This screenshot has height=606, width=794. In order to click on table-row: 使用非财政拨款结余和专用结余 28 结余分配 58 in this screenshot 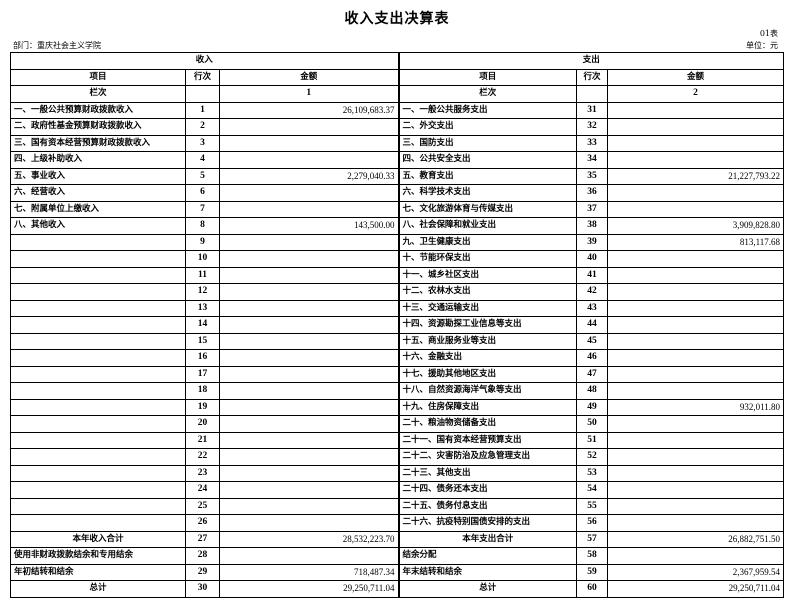, I will do `click(397, 556)`.